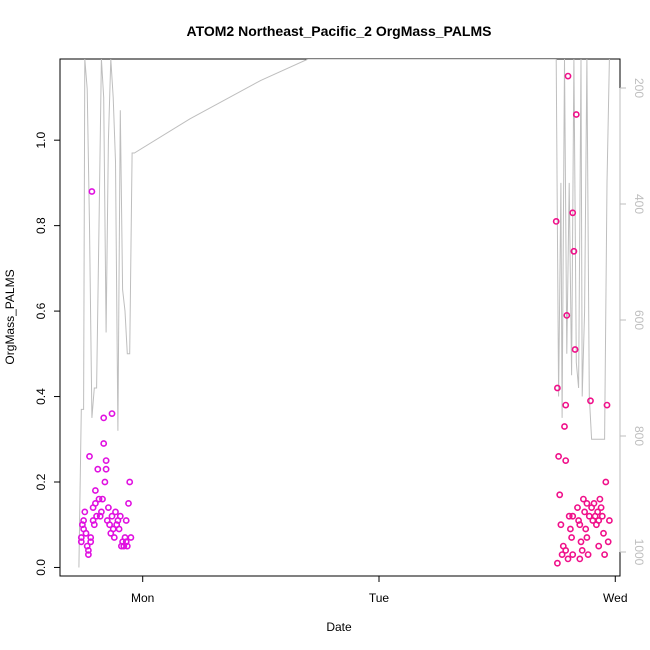 The width and height of the screenshot is (650, 650). I want to click on x-axis-label: Date, so click(339, 627).